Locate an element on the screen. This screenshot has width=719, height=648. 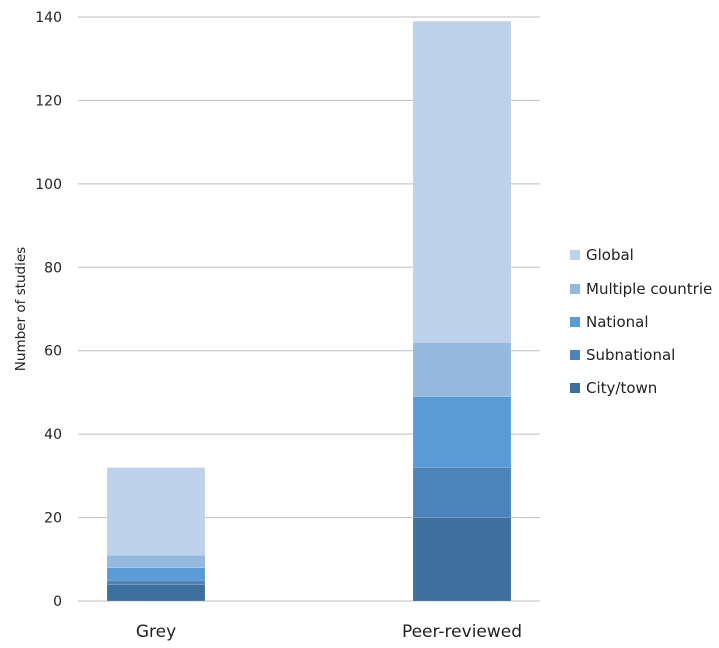
bar-grey-global is located at coordinates (156, 511).